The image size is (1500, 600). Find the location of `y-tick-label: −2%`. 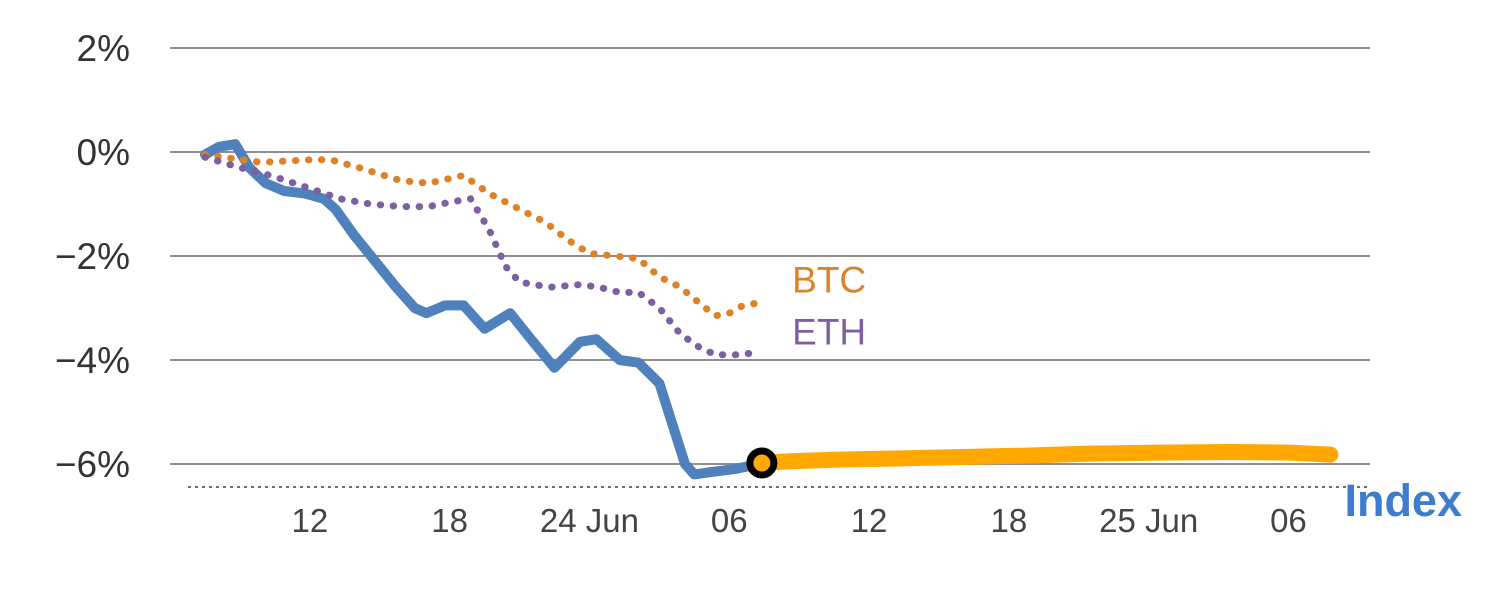

y-tick-label: −2% is located at coordinates (92, 256).